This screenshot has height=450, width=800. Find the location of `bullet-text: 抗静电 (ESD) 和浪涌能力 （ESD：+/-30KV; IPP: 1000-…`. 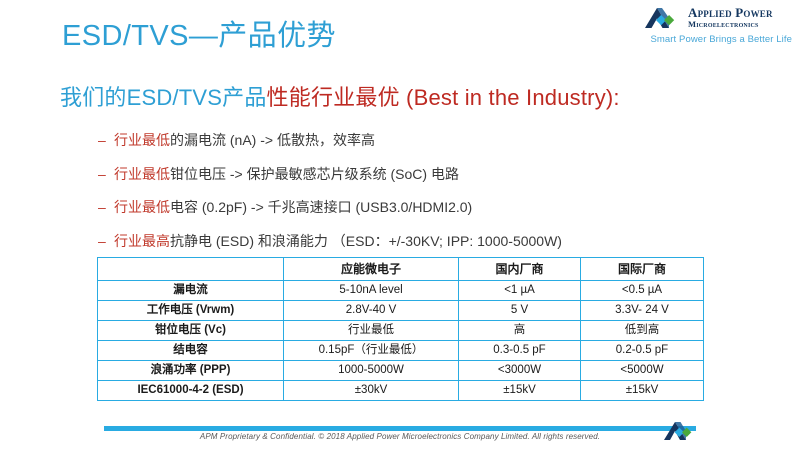

bullet-text: 抗静电 (ESD) 和浪涌能力 （ESD：+/-30KV; IPP: 1000-… is located at coordinates (366, 240).